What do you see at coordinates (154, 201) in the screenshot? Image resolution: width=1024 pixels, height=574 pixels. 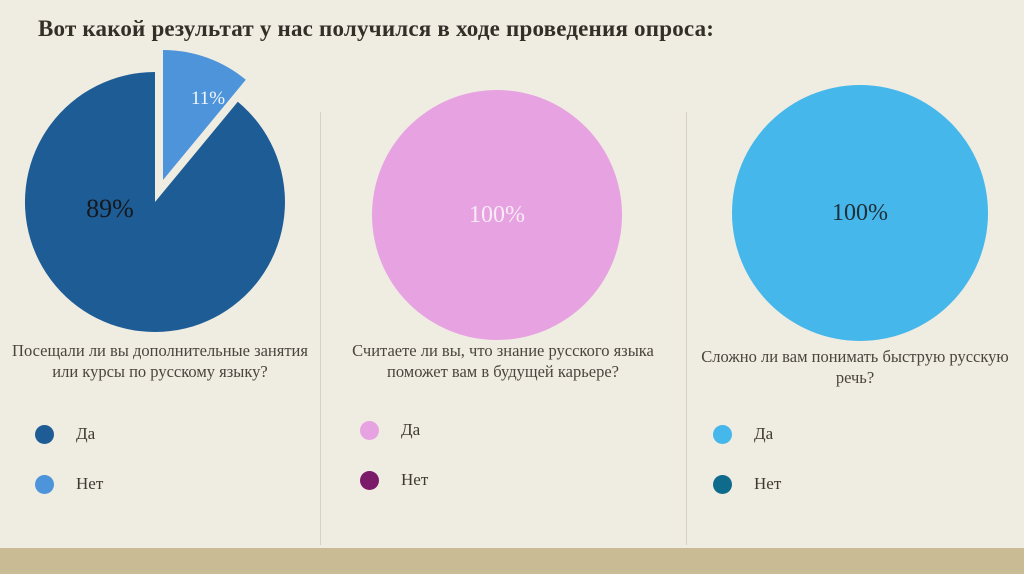 I see `pie-slice-yes` at bounding box center [154, 201].